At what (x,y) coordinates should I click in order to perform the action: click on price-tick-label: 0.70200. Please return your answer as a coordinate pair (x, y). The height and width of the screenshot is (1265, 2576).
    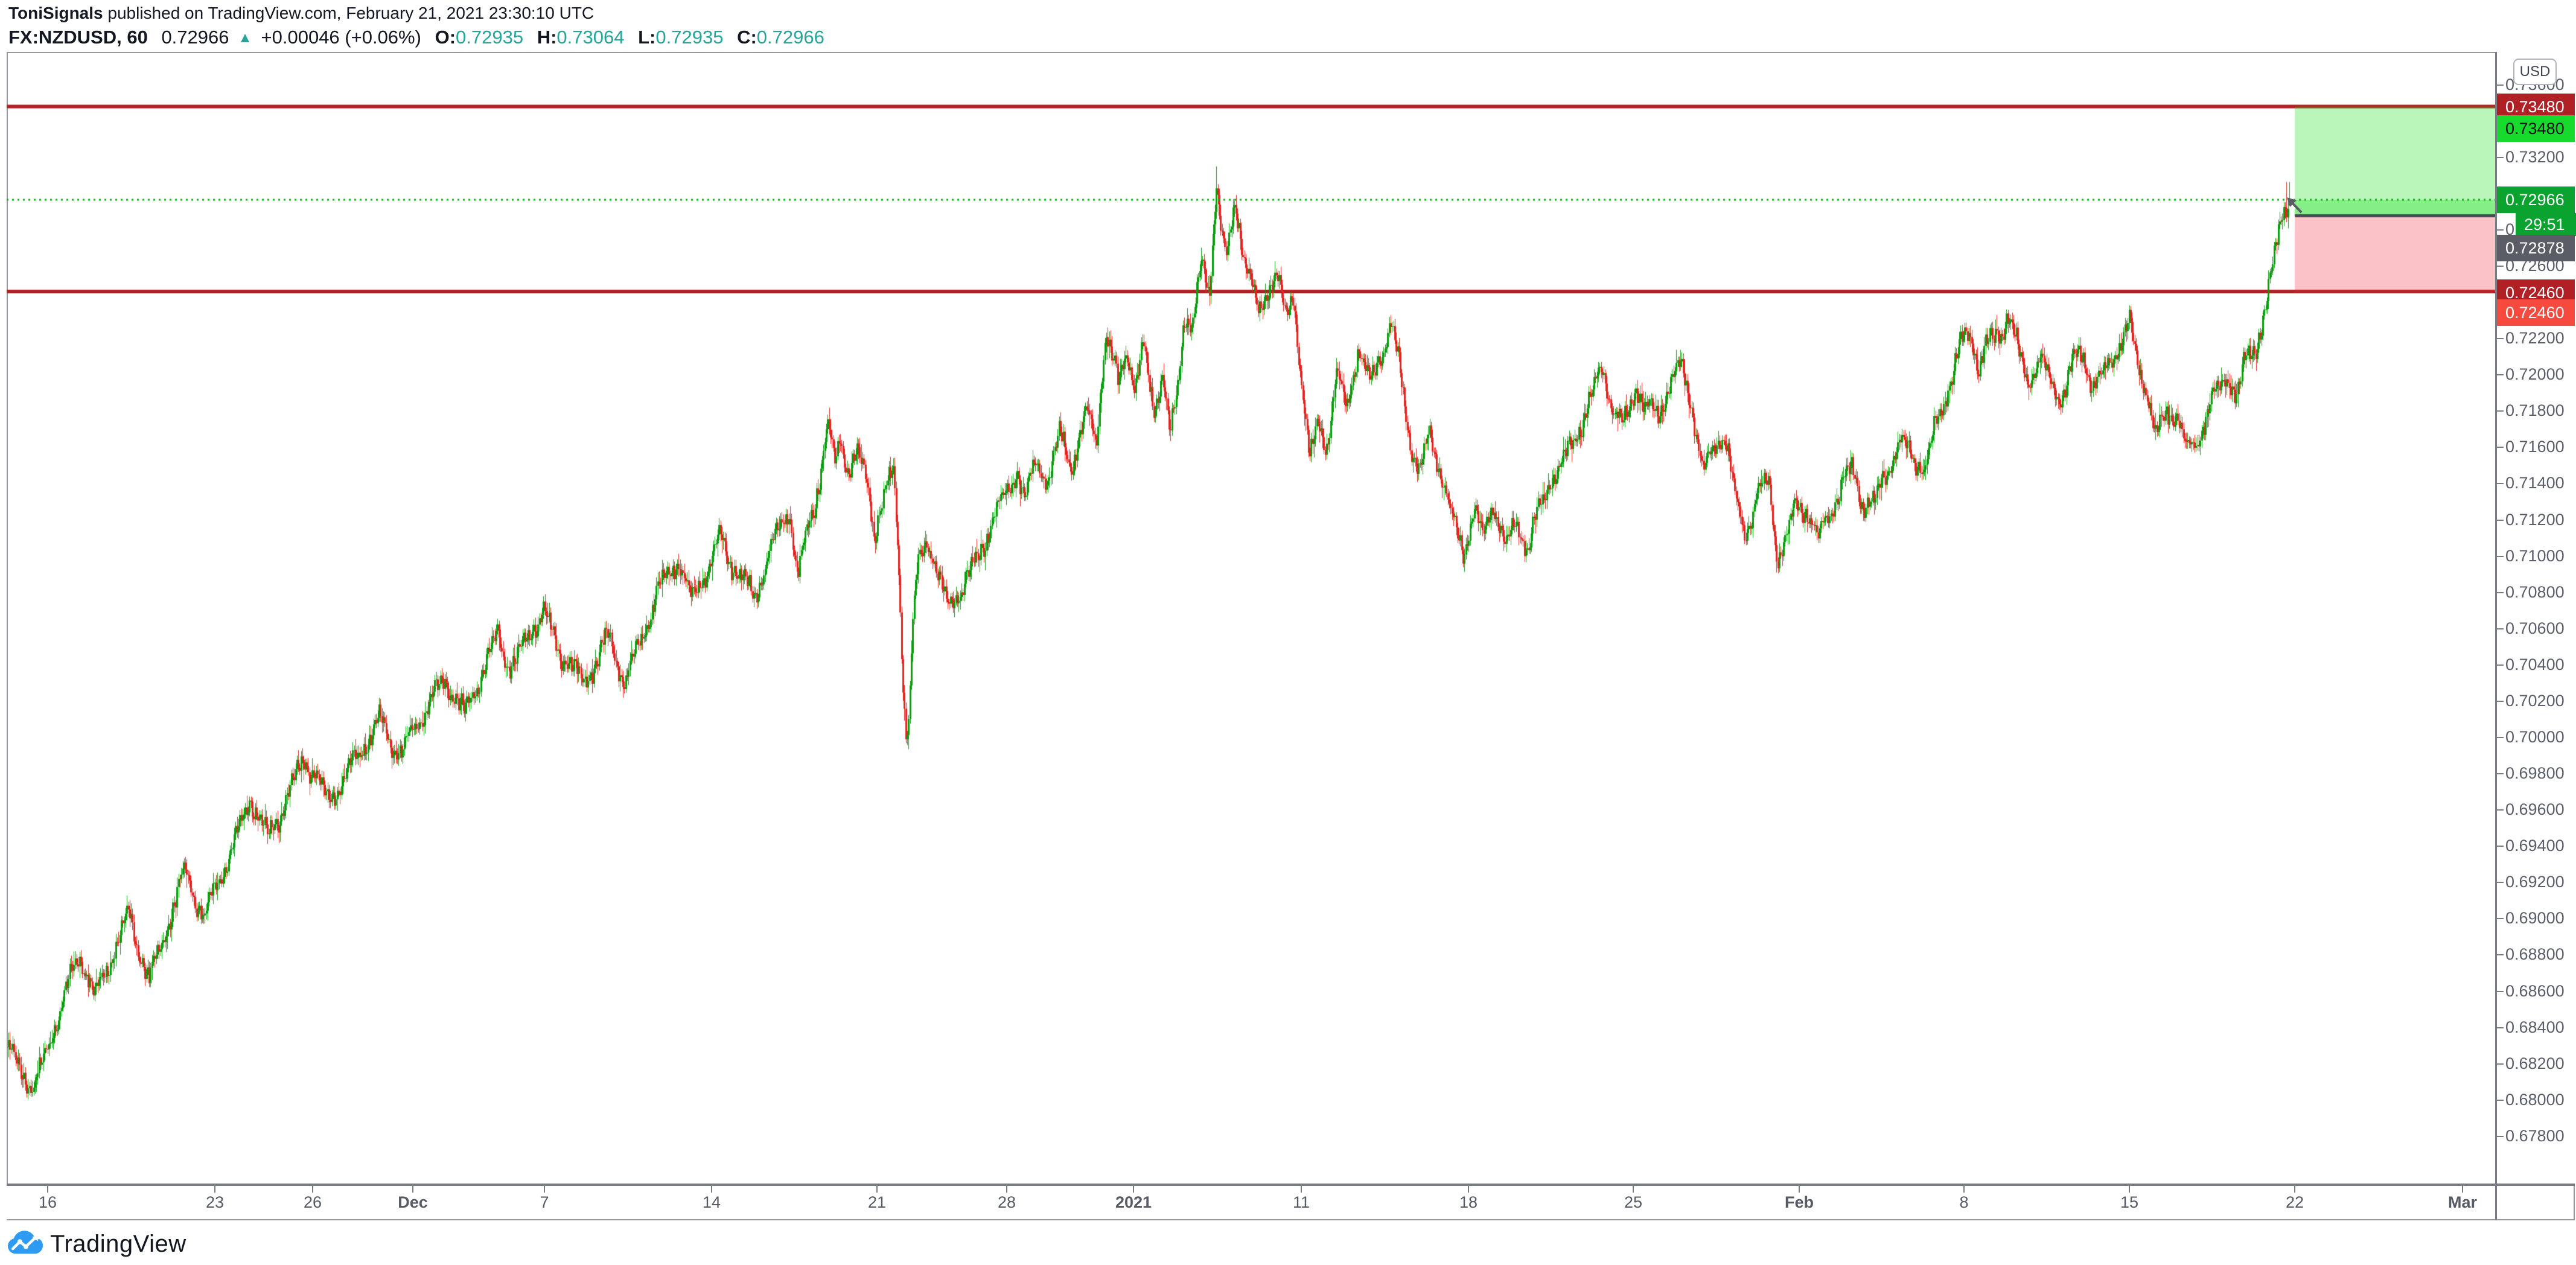
    Looking at the image, I should click on (2535, 700).